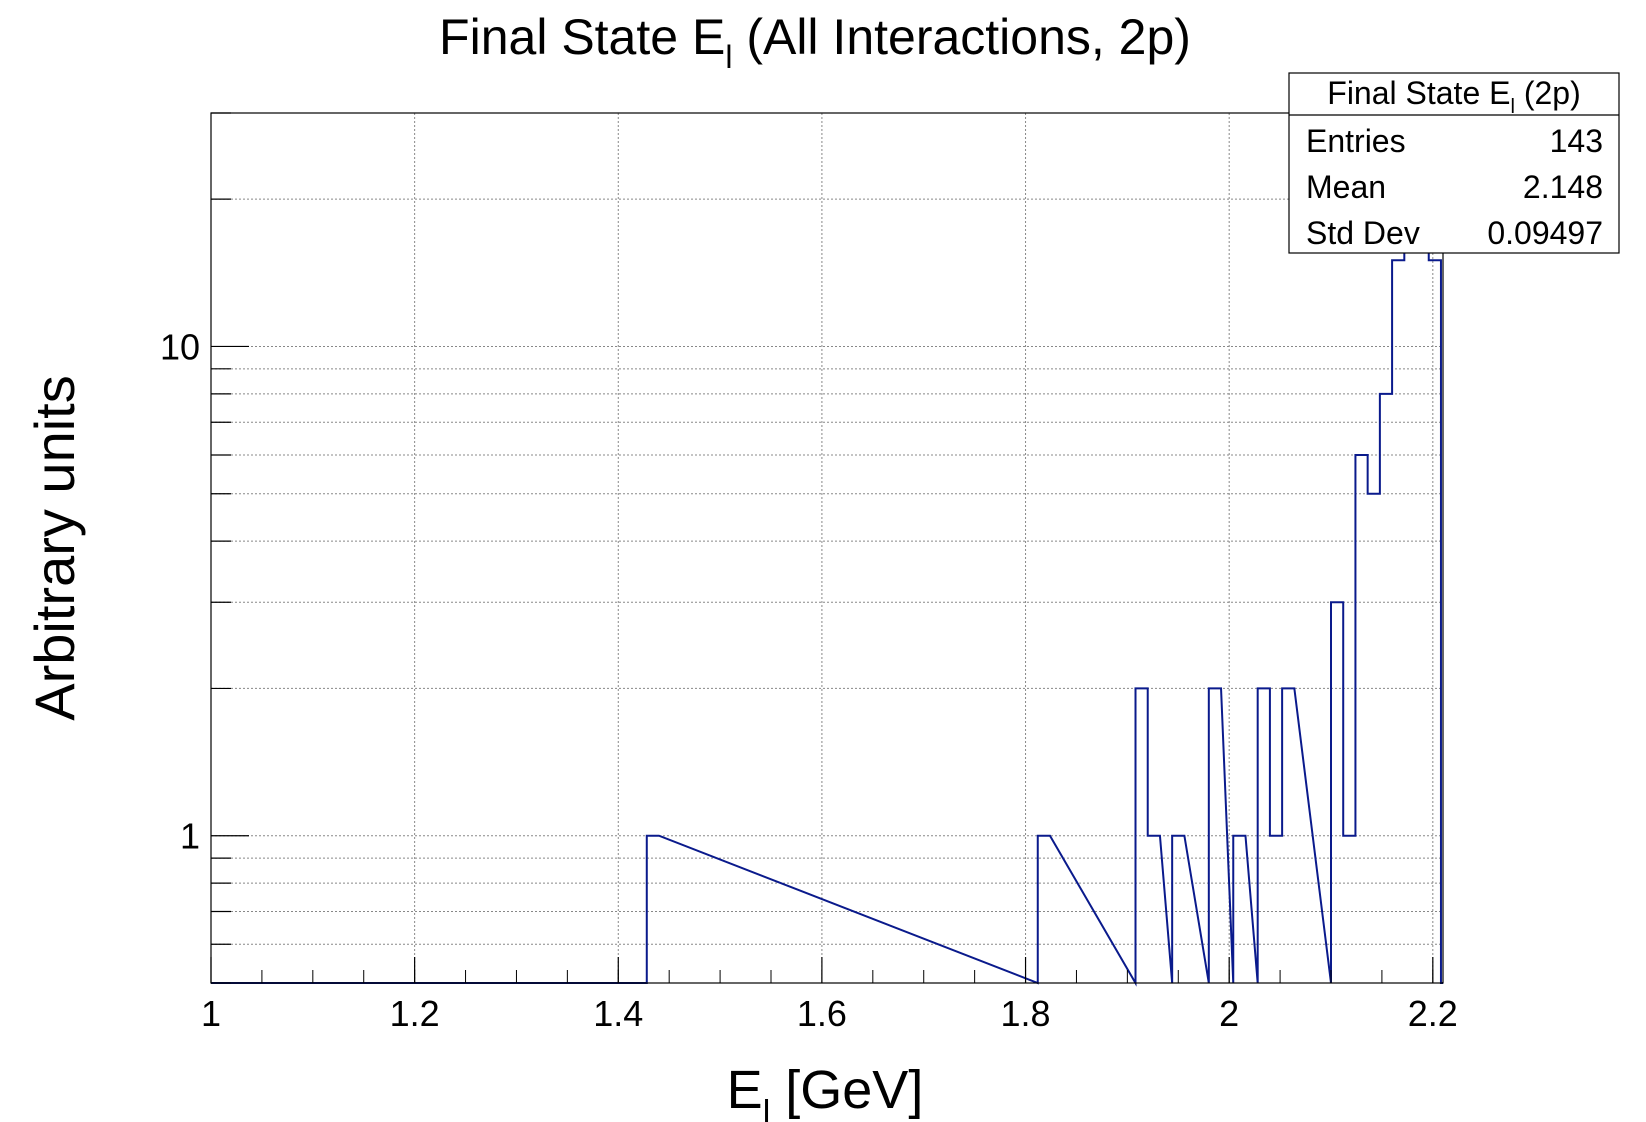 Image resolution: width=1646 pixels, height=1122 pixels. Describe the element at coordinates (1433, 1013) in the screenshot. I see `x-tick-label: 2.2` at that location.